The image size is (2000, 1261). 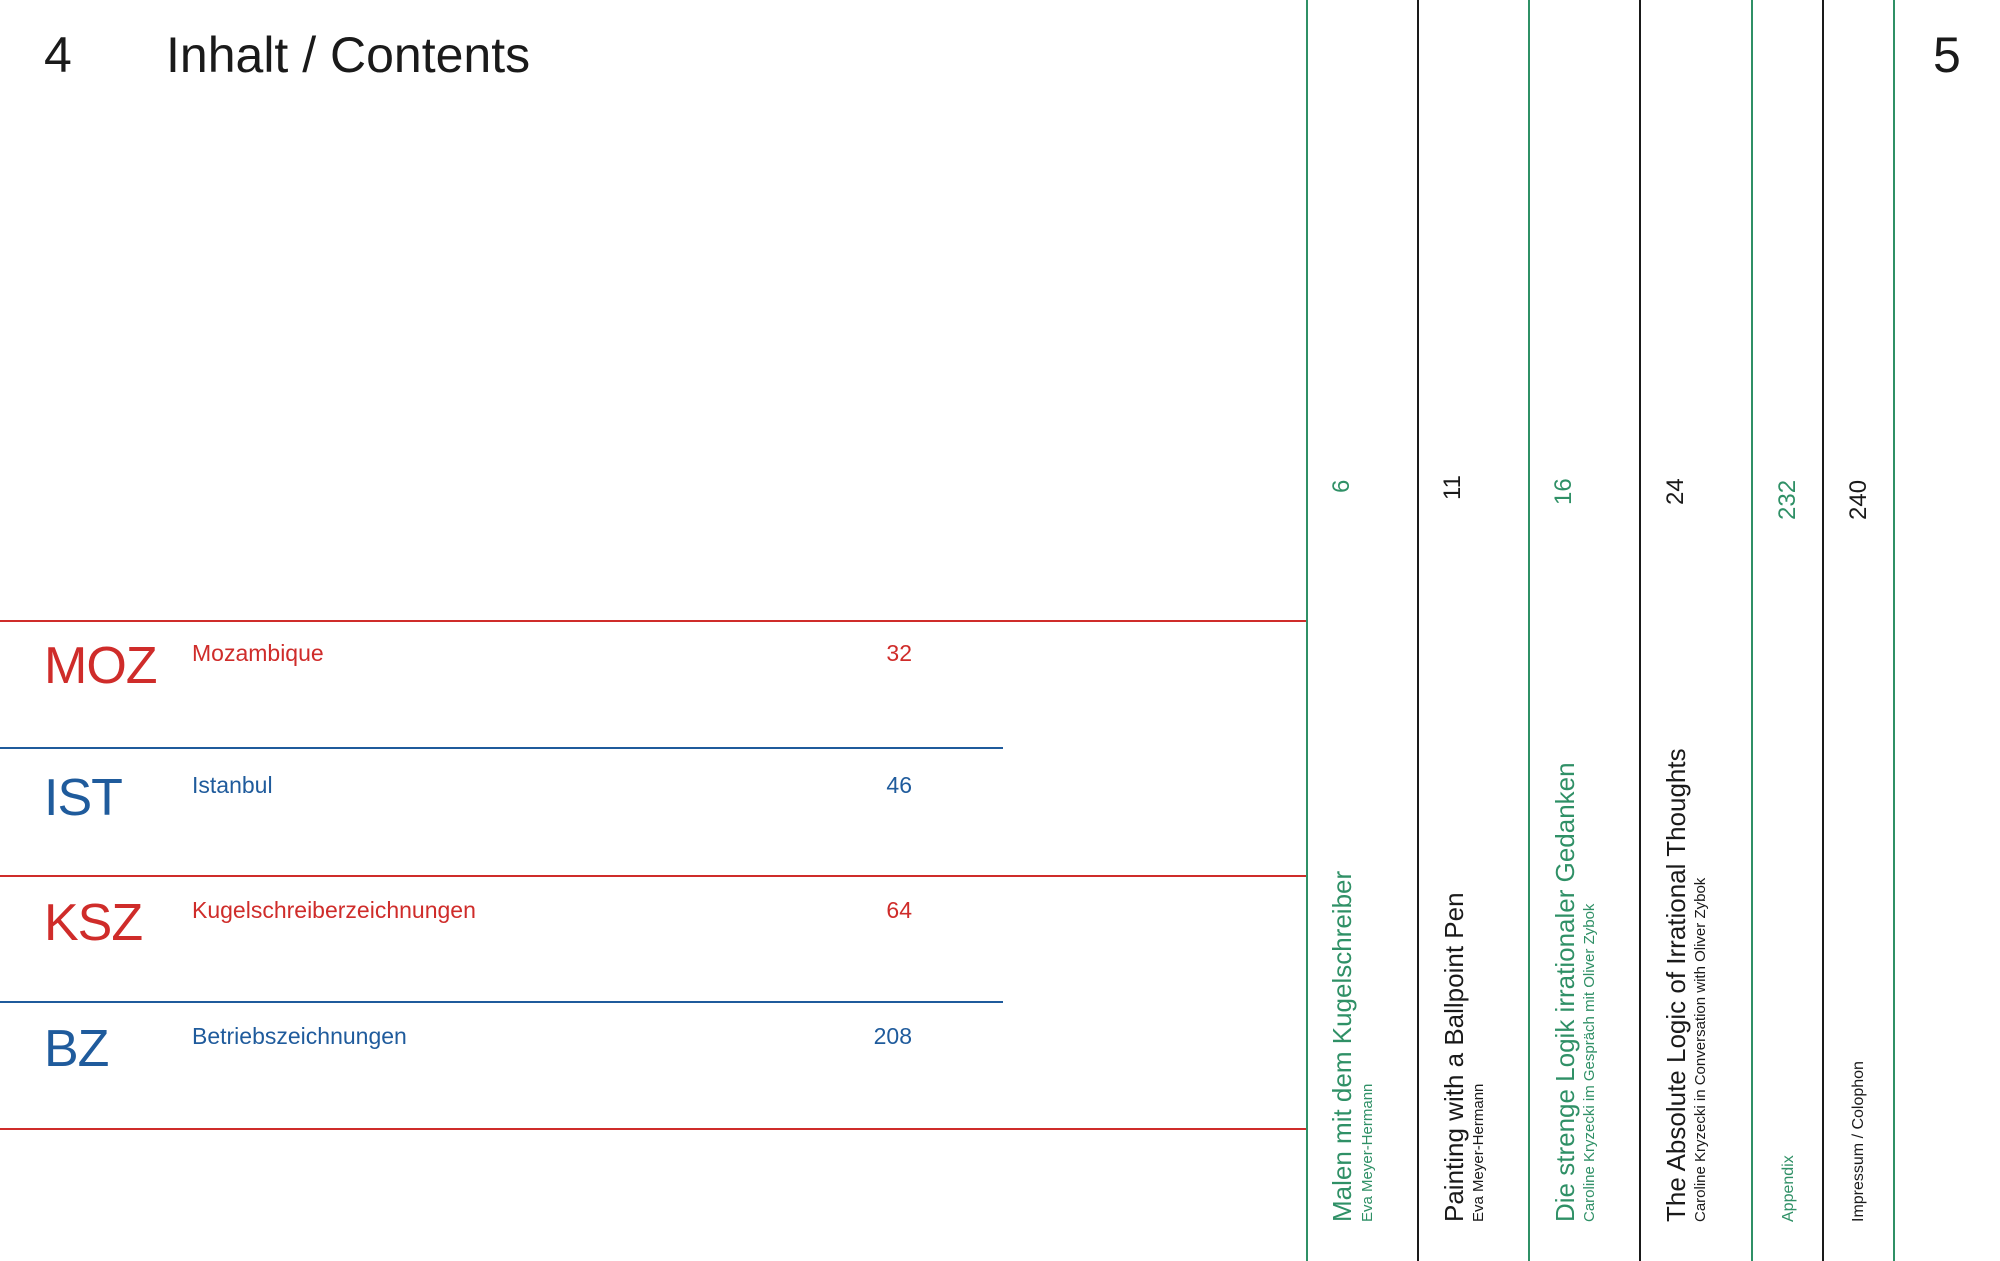 What do you see at coordinates (1565, 992) in the screenshot?
I see `essay-title: Die strenge Logik irrationaler Gedanken` at bounding box center [1565, 992].